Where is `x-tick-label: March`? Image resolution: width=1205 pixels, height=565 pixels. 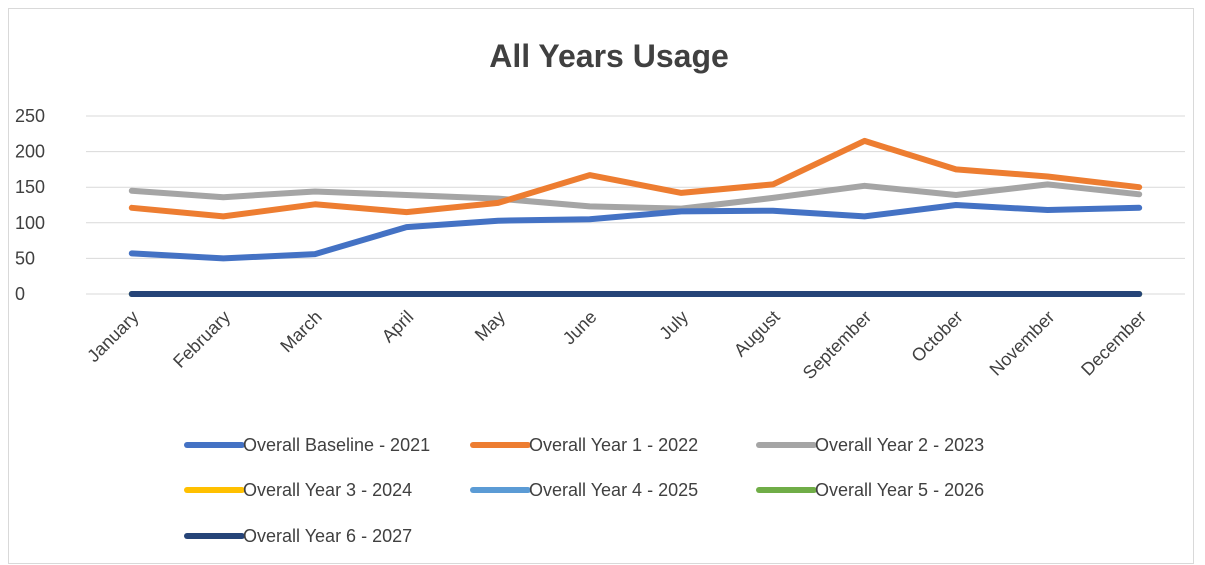
x-tick-label: March is located at coordinates (301, 332).